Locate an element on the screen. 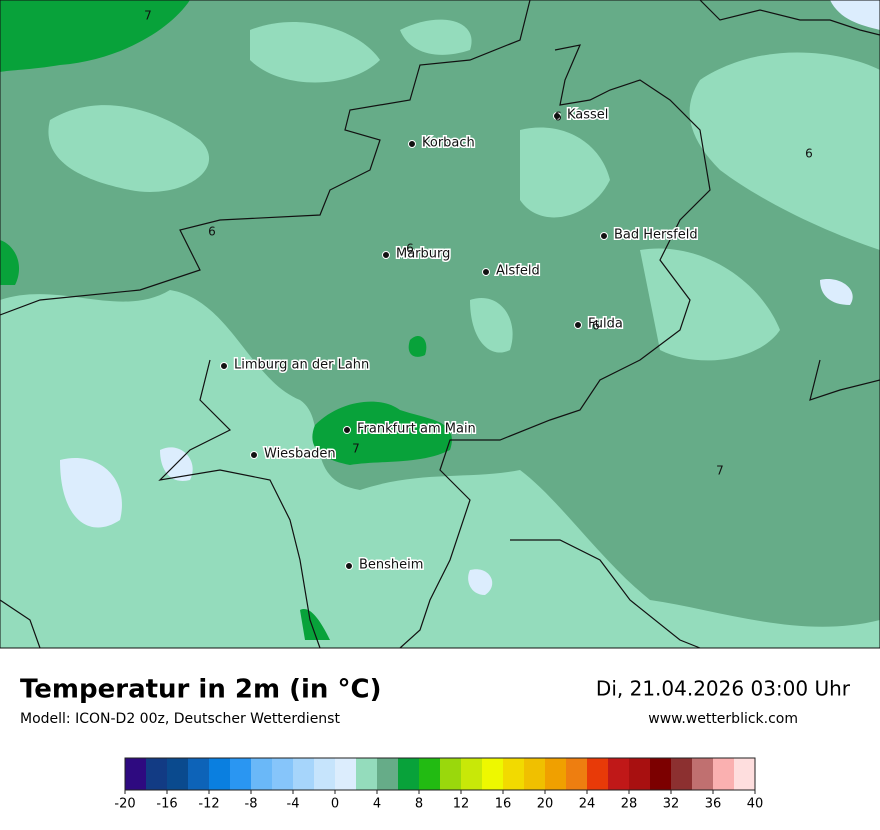 This screenshot has width=880, height=830. tick-label: 32 is located at coordinates (671, 804).